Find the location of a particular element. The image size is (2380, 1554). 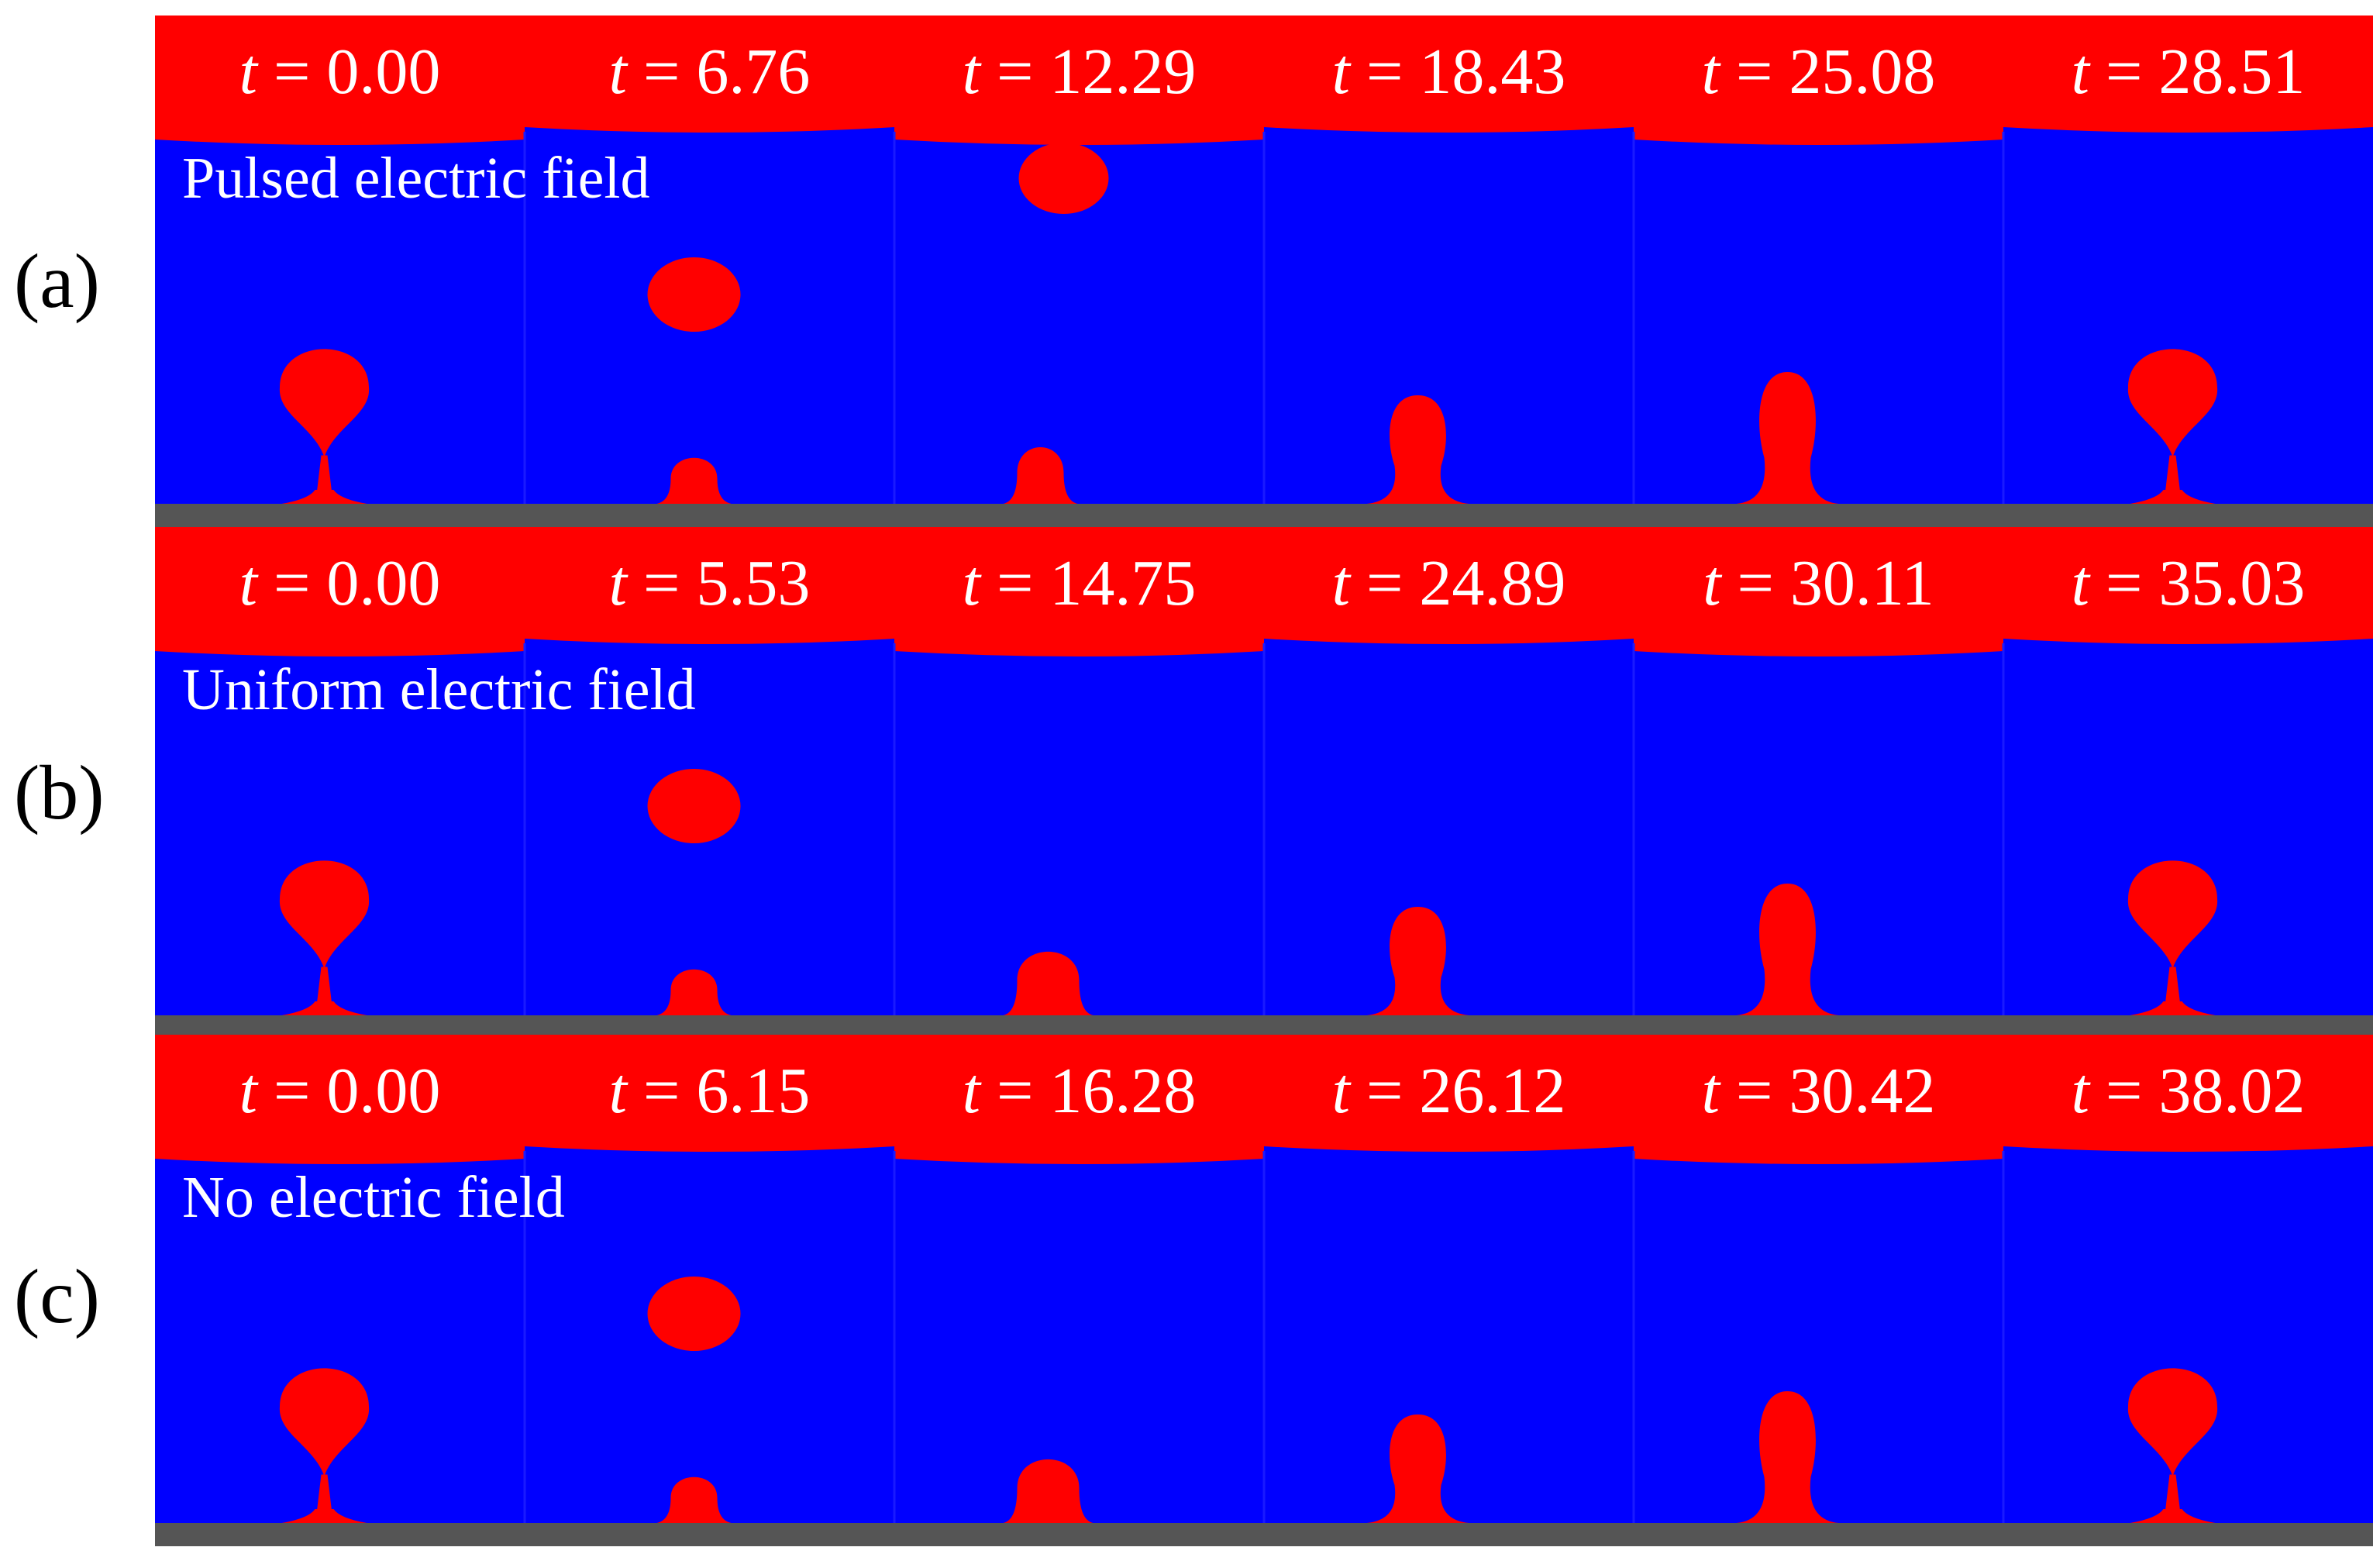

row-1-field-label: Uniform electric field is located at coordinates (439, 690).